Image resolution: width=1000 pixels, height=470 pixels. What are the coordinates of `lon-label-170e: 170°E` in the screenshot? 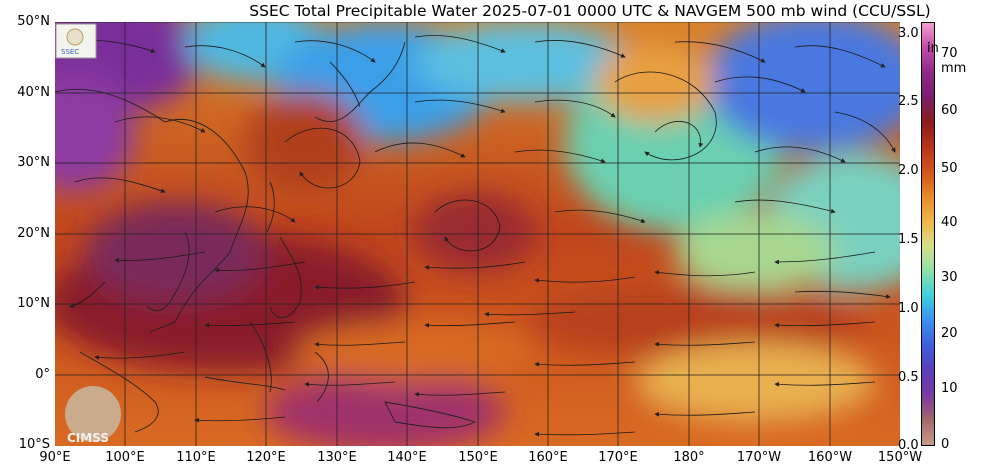 It's located at (618, 457).